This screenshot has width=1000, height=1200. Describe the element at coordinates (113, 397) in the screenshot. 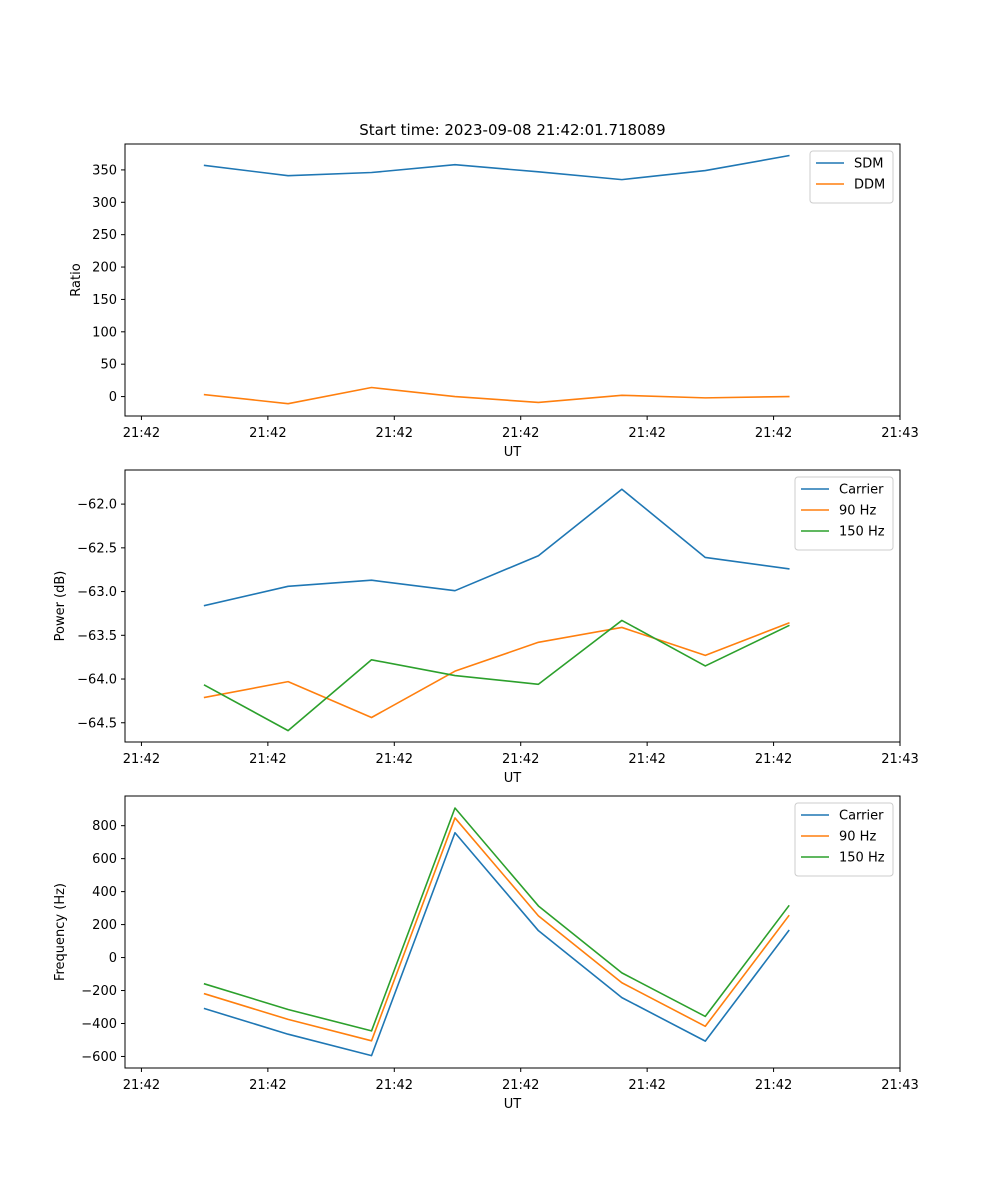

I see `ratio-y-tick-label: 0` at that location.